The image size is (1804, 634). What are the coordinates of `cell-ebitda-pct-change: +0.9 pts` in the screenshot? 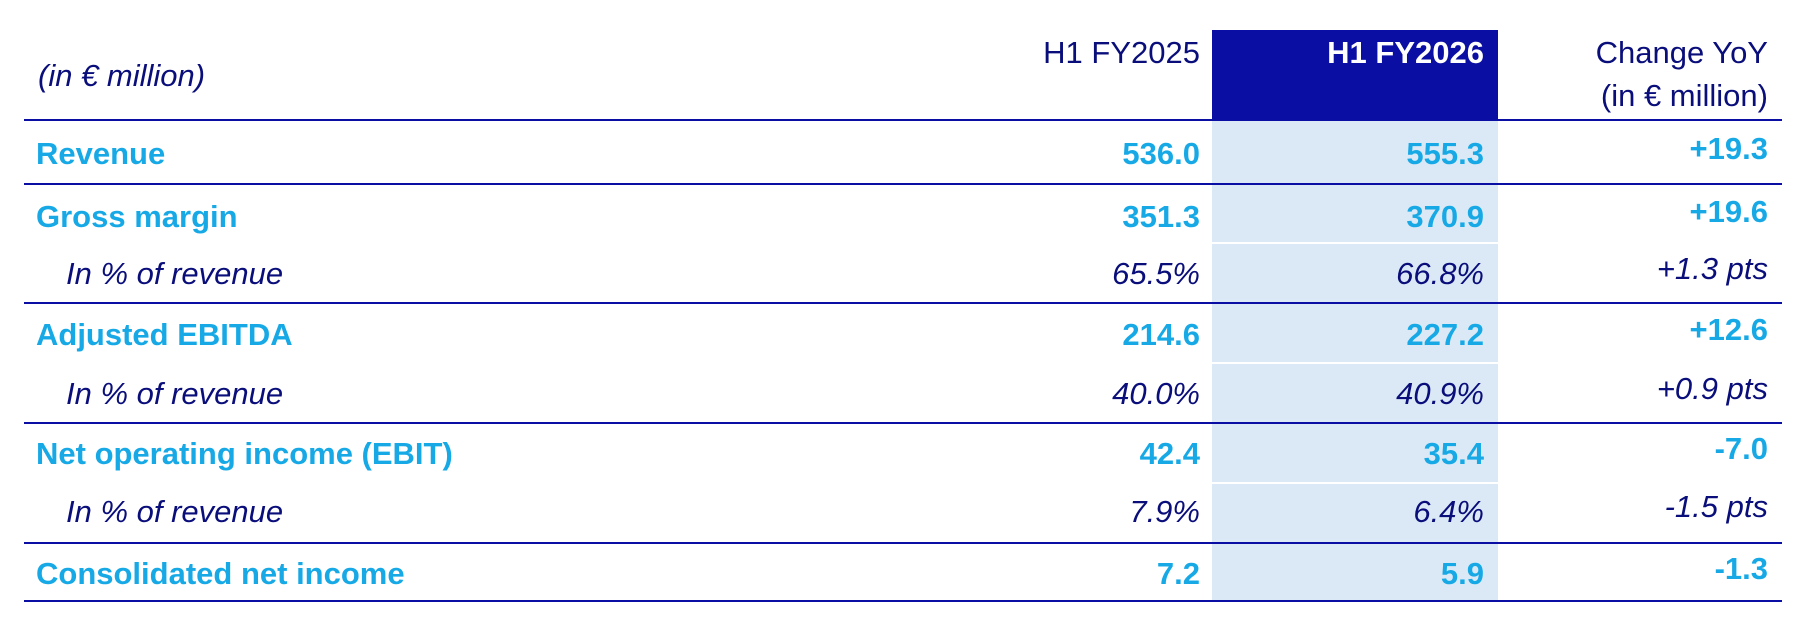 It's located at (1712, 388).